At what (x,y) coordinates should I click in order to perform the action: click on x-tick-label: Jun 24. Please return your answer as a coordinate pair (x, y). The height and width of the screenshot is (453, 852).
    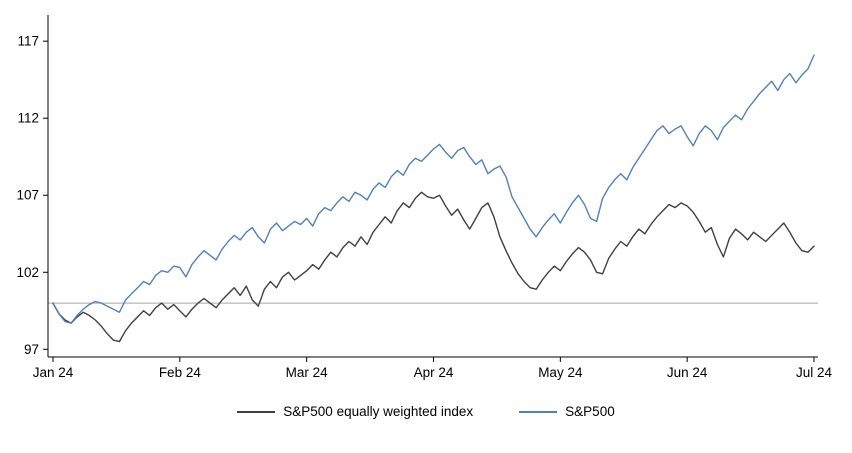
    Looking at the image, I should click on (687, 372).